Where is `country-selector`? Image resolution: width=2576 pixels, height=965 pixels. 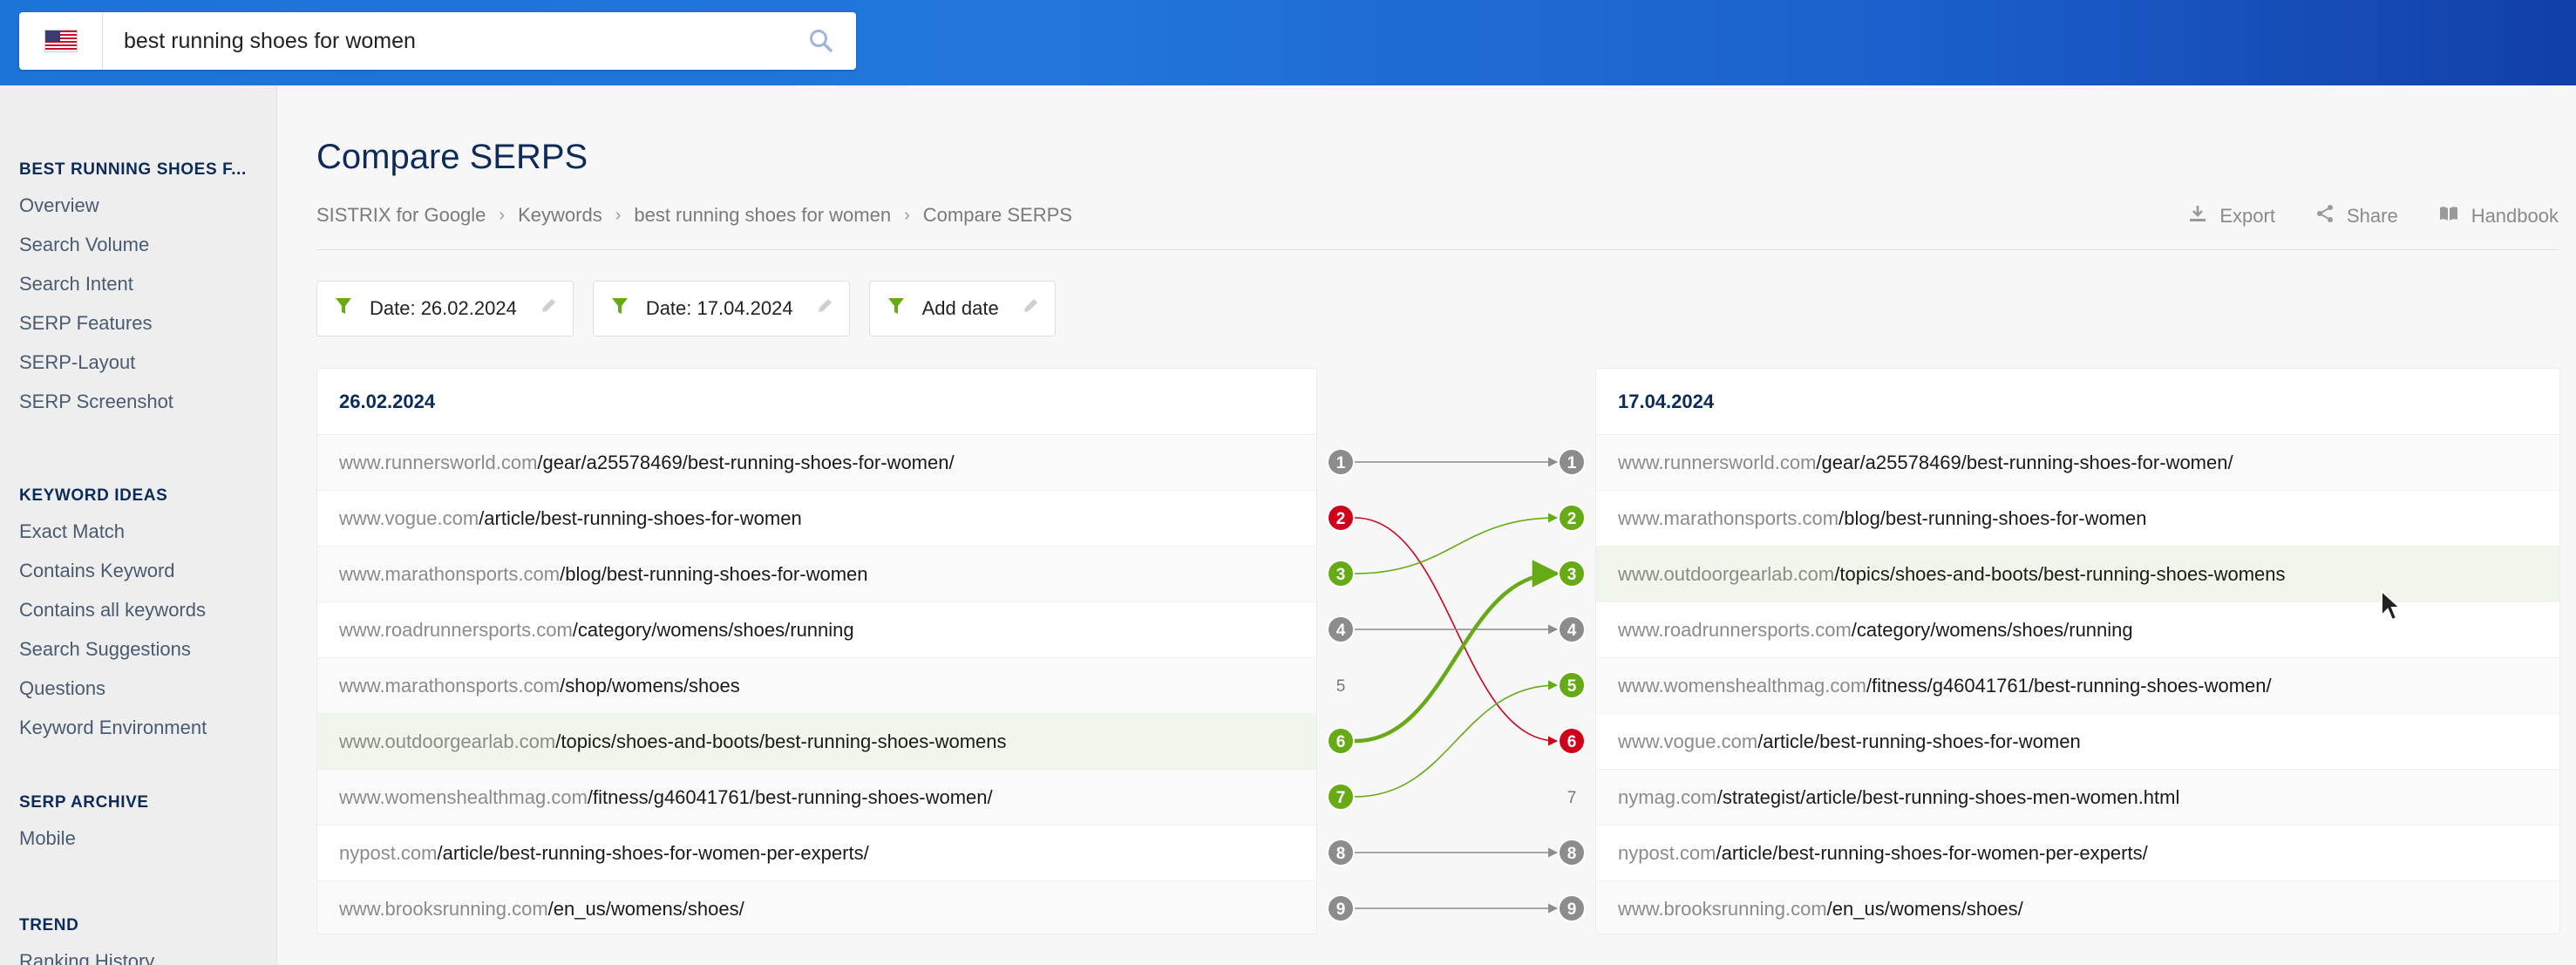 country-selector is located at coordinates (61, 41).